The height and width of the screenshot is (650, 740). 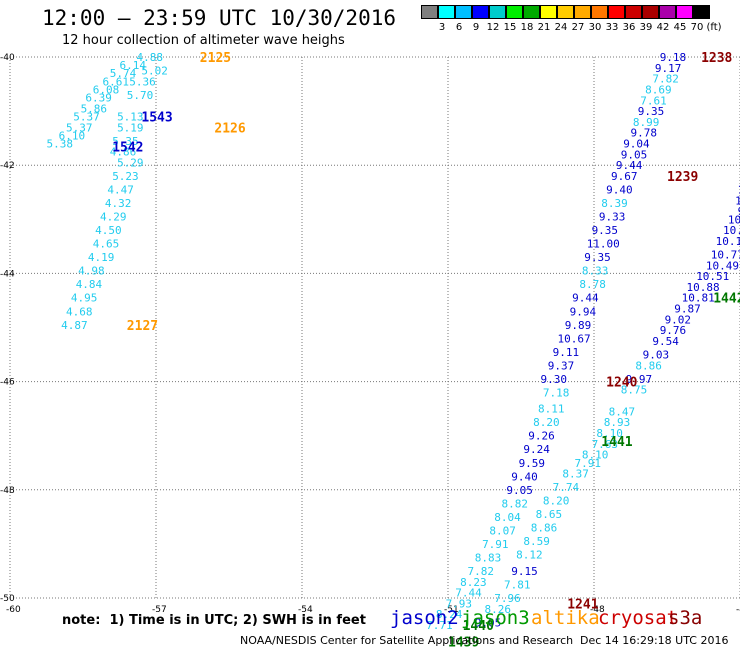 I want to click on wave-height-label: 10.77, so click(x=725, y=254).